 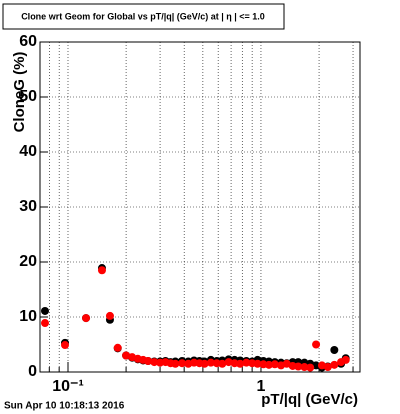 I want to click on x-tick-label: 1, so click(x=261, y=386).